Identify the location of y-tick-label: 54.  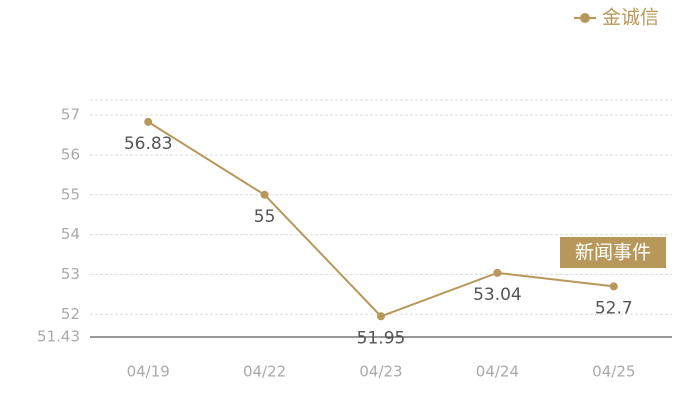
(70, 234).